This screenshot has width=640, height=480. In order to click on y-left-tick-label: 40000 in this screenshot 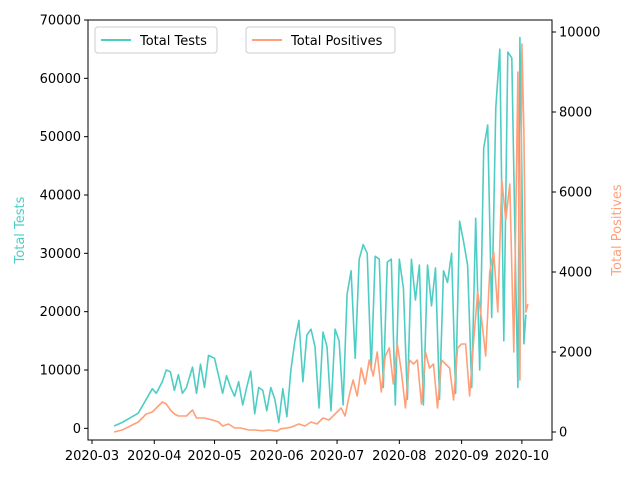, I will do `click(60, 196)`.